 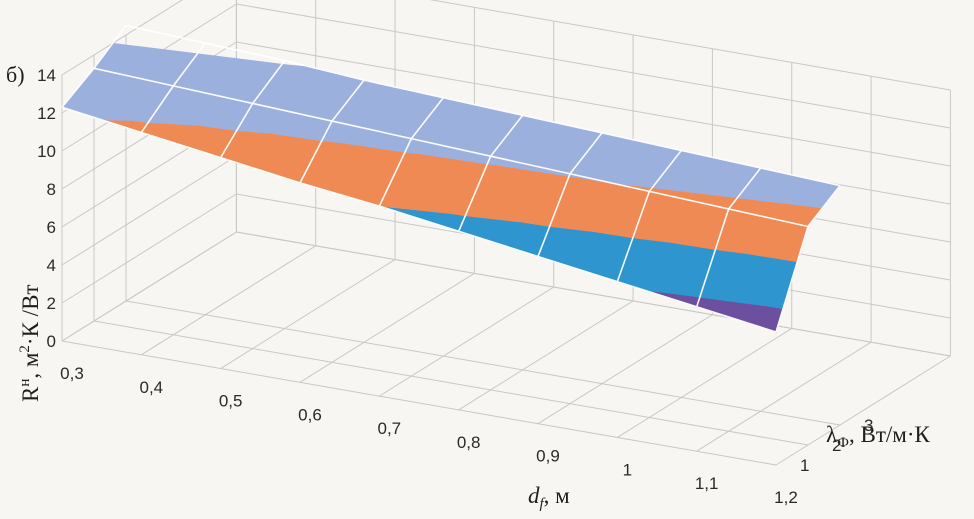 I want to click on y-tick-label: 2, so click(x=836, y=445).